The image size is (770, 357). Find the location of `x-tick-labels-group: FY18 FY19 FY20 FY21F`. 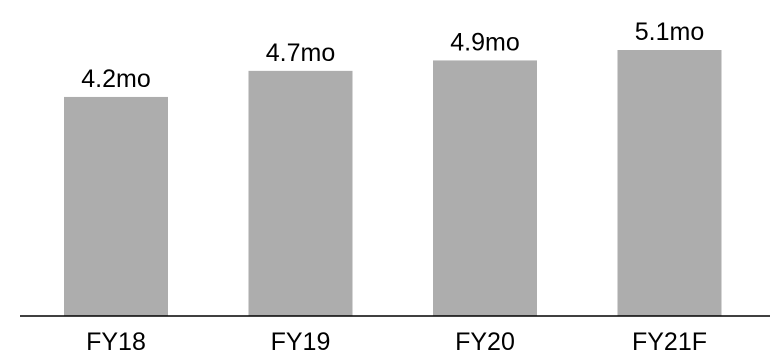

x-tick-labels-group: FY18 FY19 FY20 FY21F is located at coordinates (396, 342).